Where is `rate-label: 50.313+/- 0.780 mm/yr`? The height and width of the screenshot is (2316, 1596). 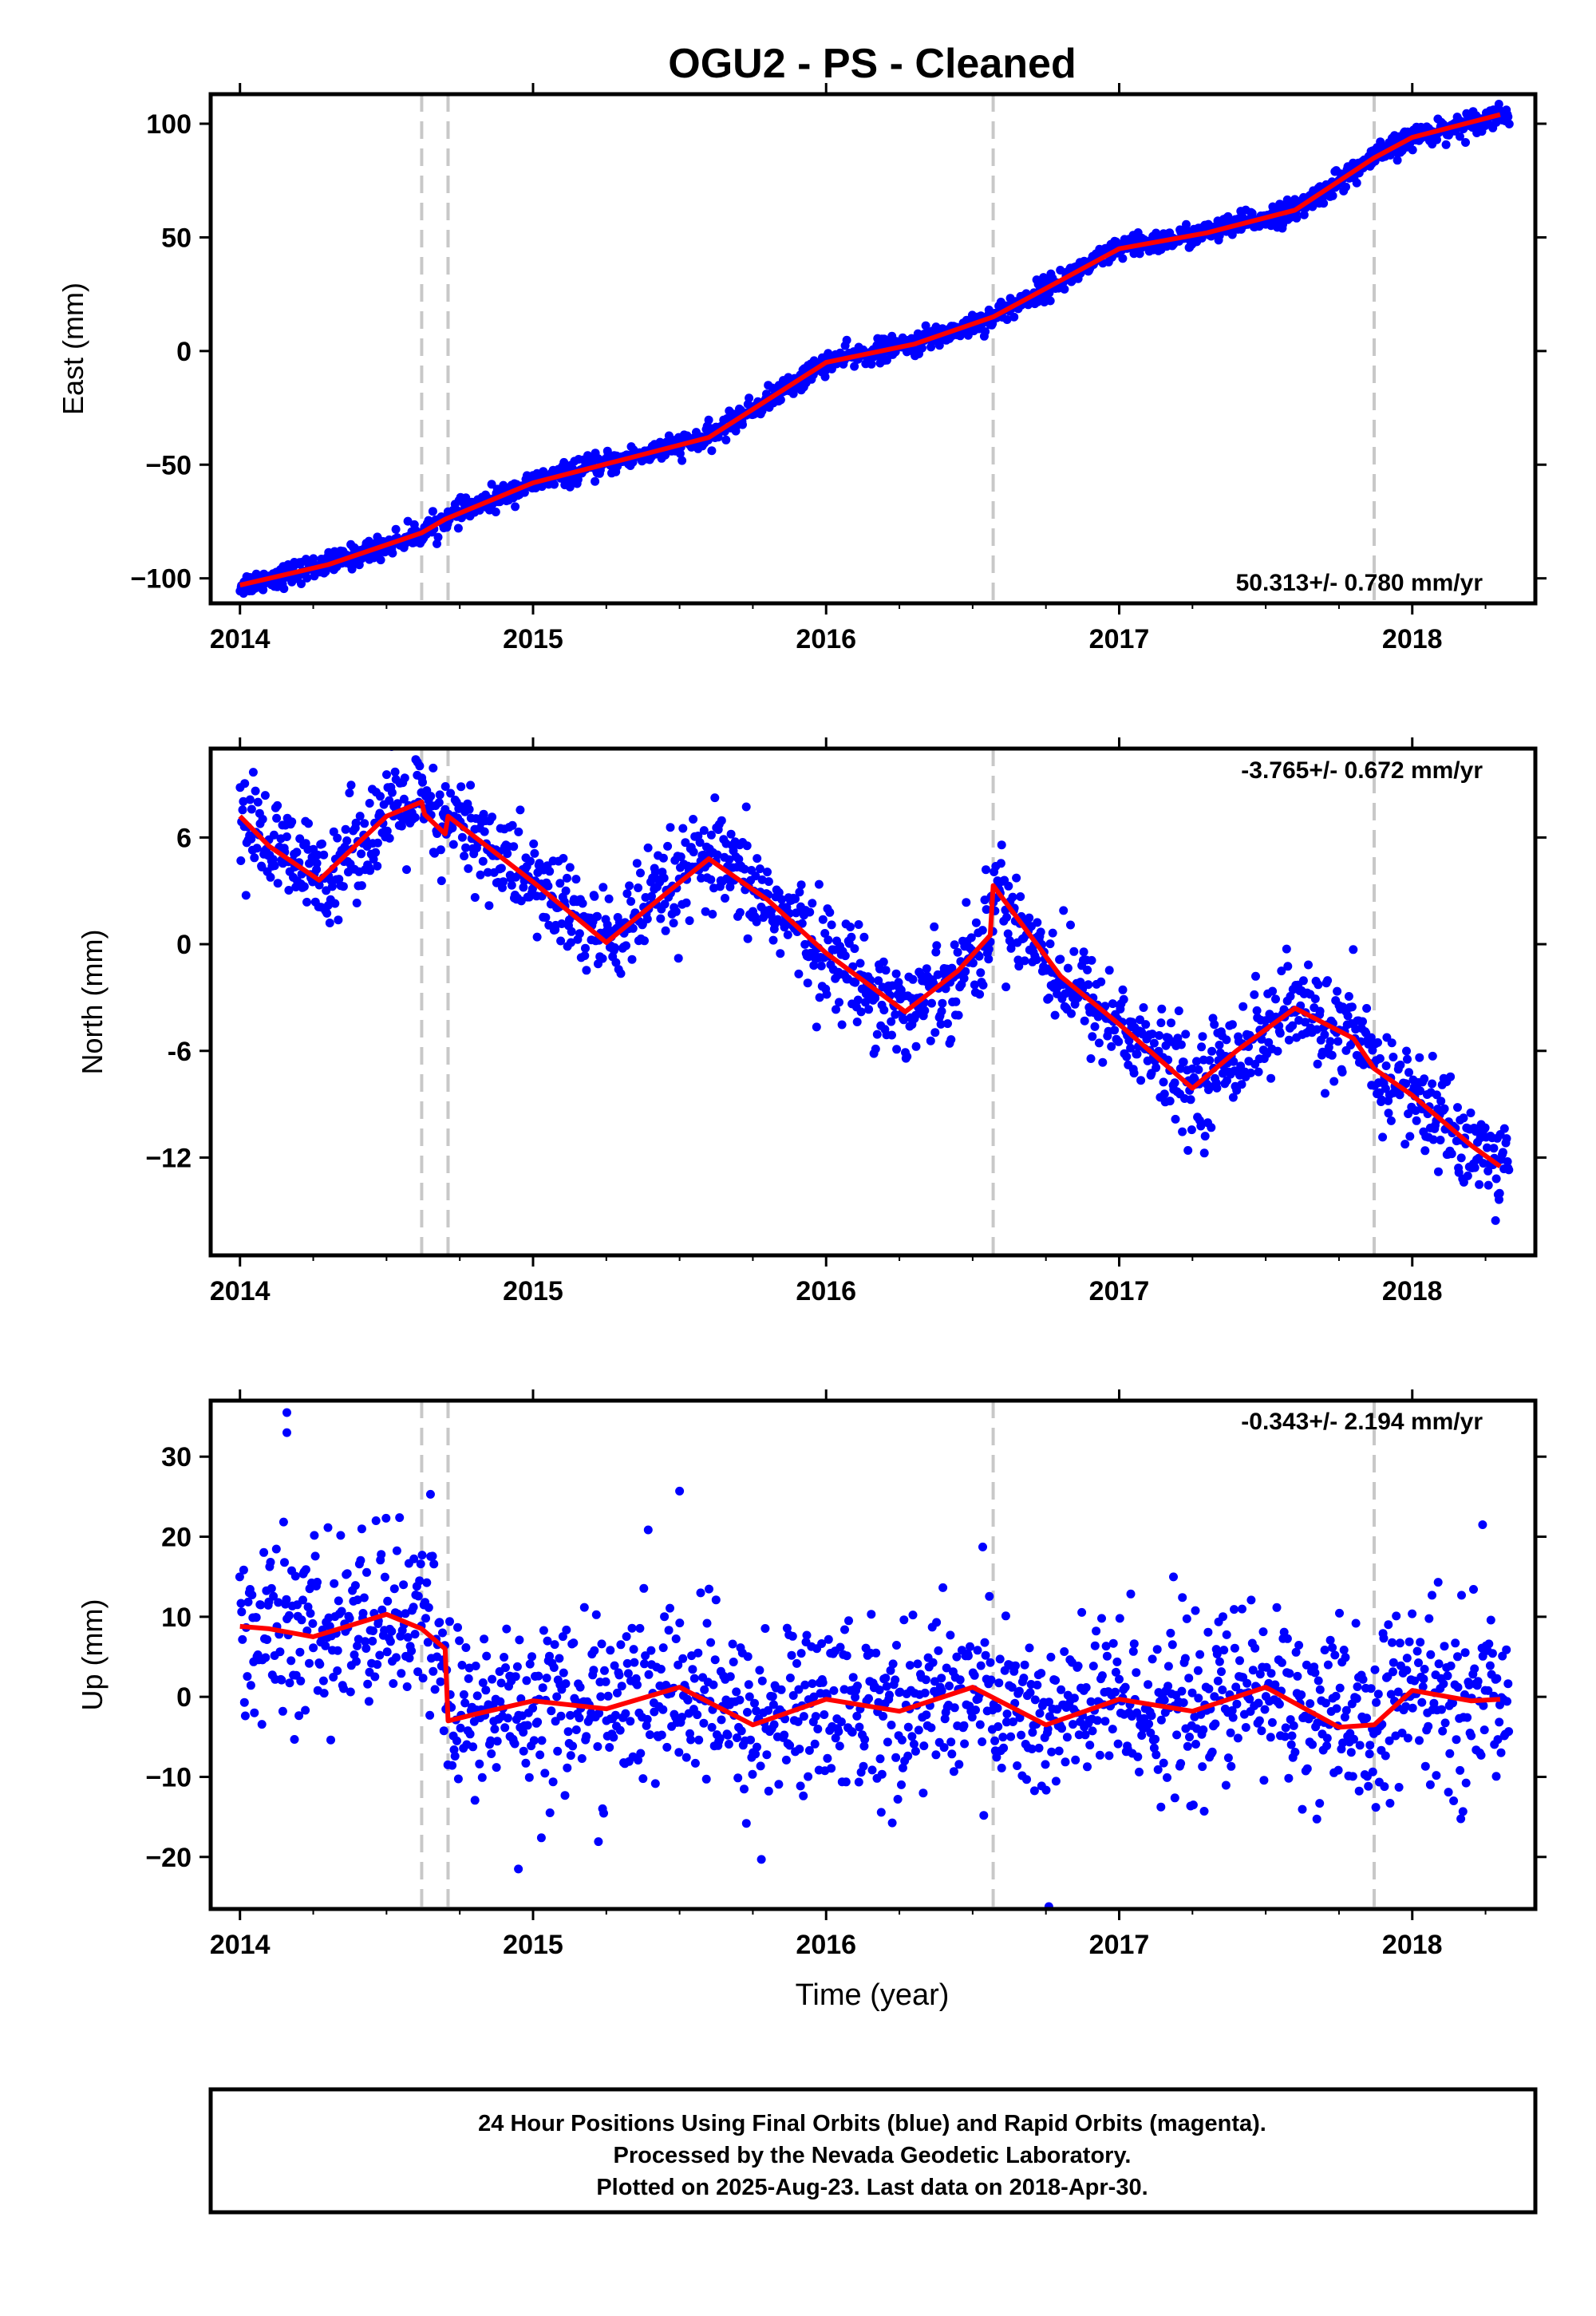
rate-label: 50.313+/- 0.780 mm/yr is located at coordinates (1359, 583).